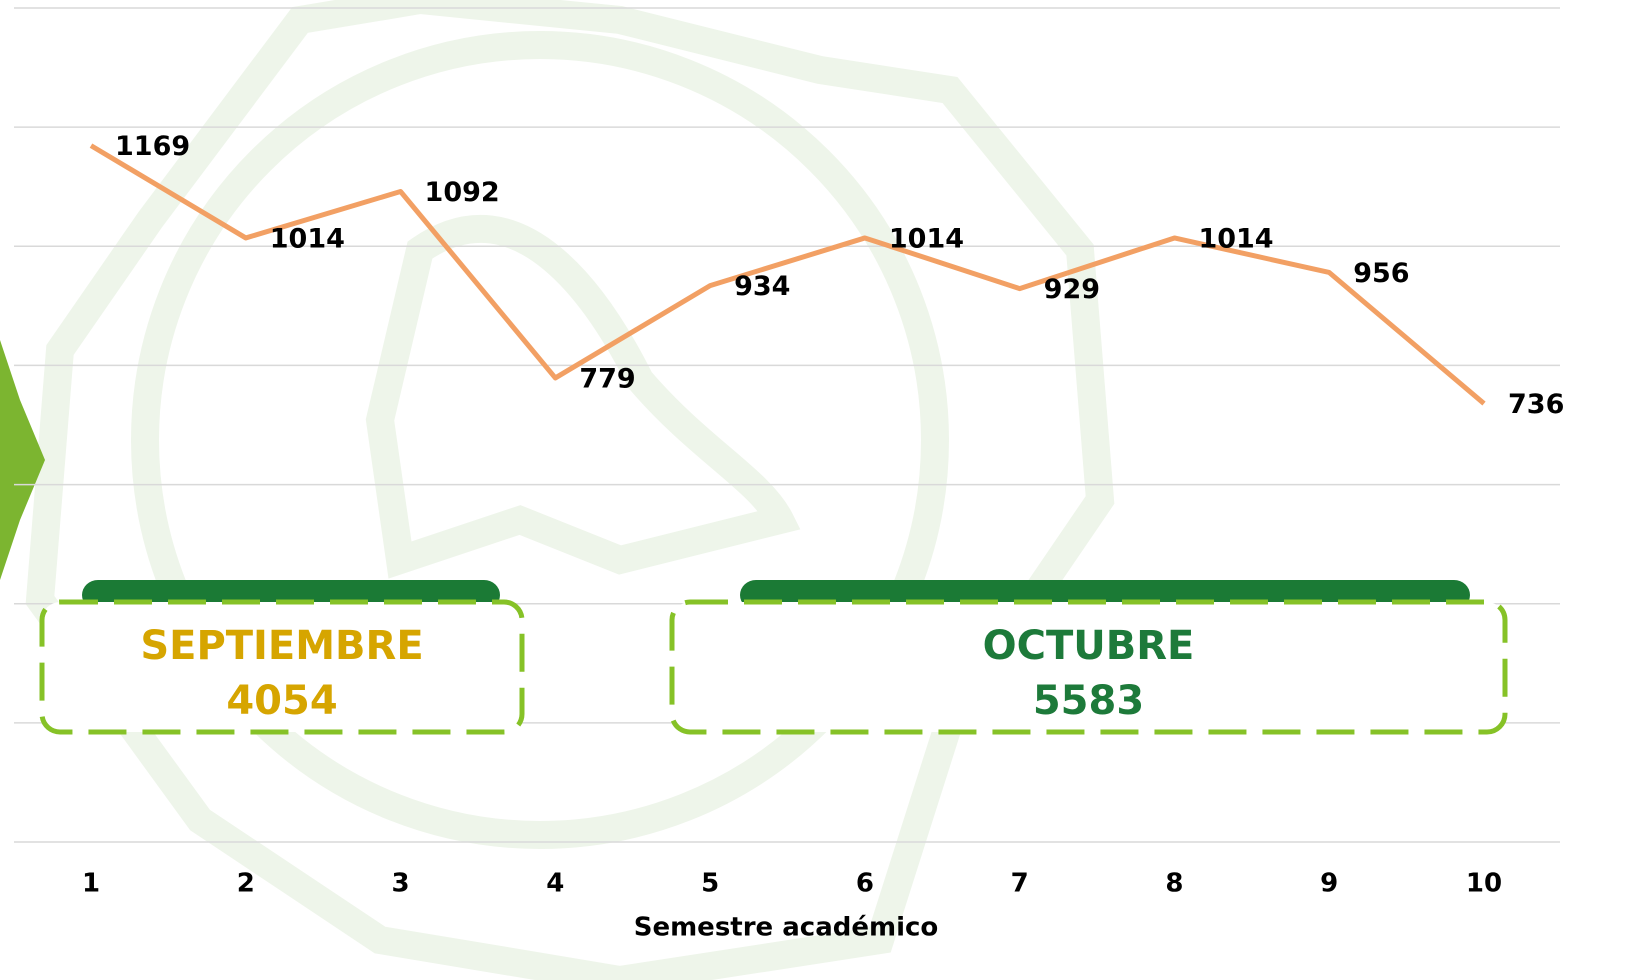 Image resolution: width=1632 pixels, height=980 pixels. What do you see at coordinates (762, 286) in the screenshot?
I see `data-label: 934` at bounding box center [762, 286].